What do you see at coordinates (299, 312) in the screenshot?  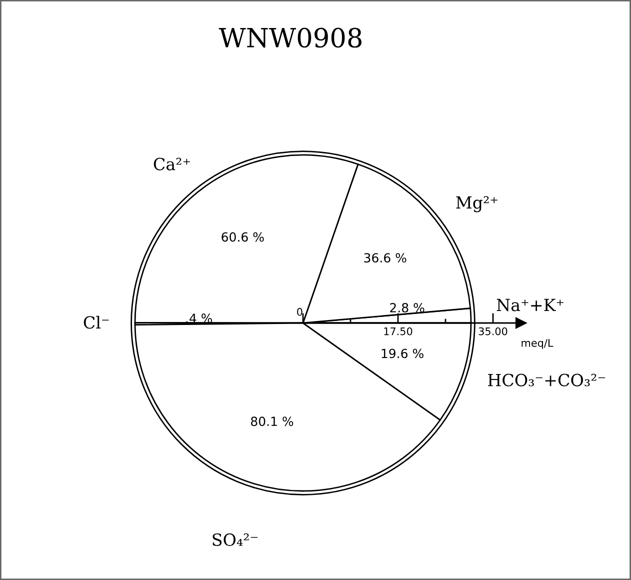 I see `text: 0` at bounding box center [299, 312].